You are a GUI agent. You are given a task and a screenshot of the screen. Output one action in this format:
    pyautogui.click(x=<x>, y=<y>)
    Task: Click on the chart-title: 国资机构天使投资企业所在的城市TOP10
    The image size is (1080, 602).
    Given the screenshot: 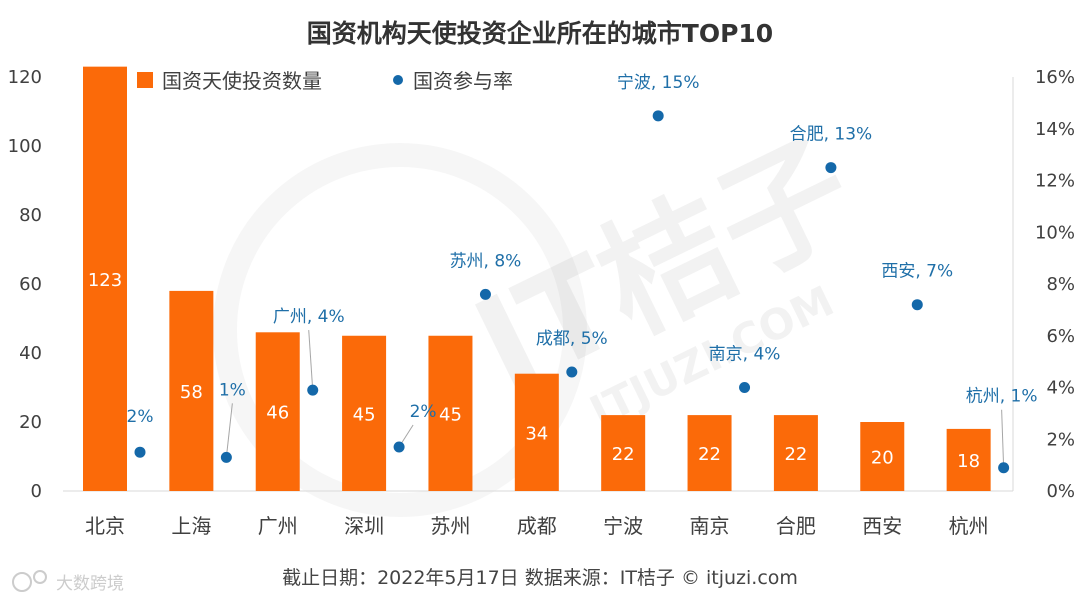 What is the action you would take?
    pyautogui.click(x=540, y=33)
    